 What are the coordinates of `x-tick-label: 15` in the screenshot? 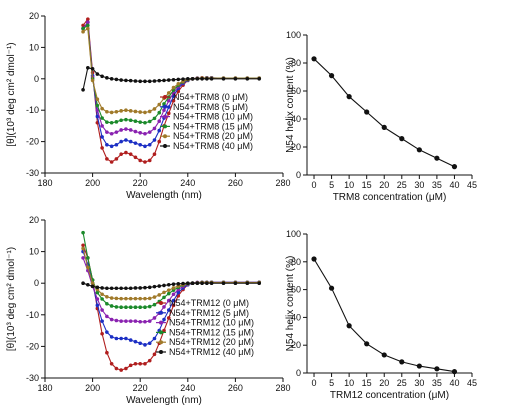 It's located at (367, 383).